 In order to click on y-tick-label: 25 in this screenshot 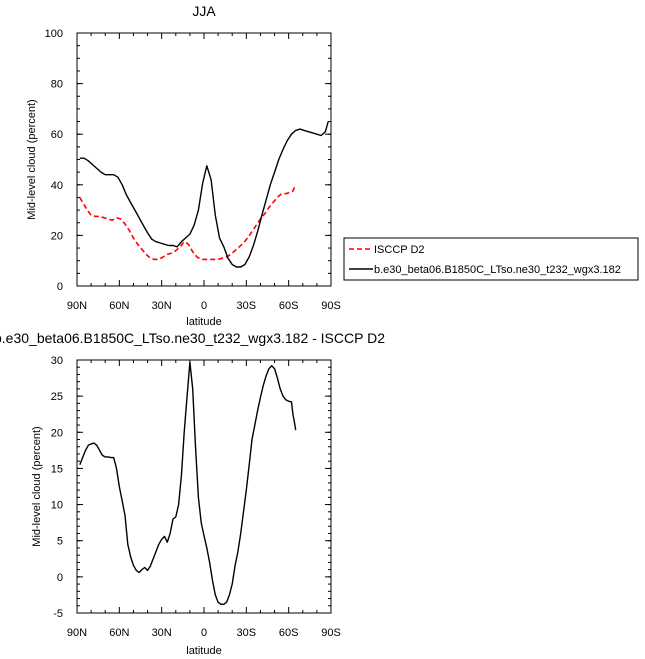, I will do `click(57, 397)`.